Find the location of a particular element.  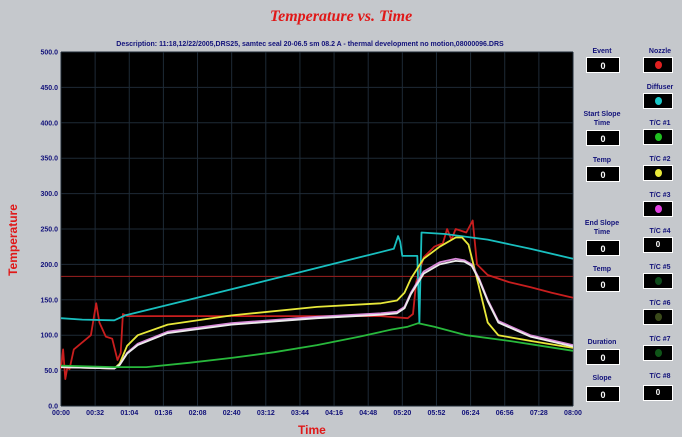

tc3-led-icon is located at coordinates (658, 209).